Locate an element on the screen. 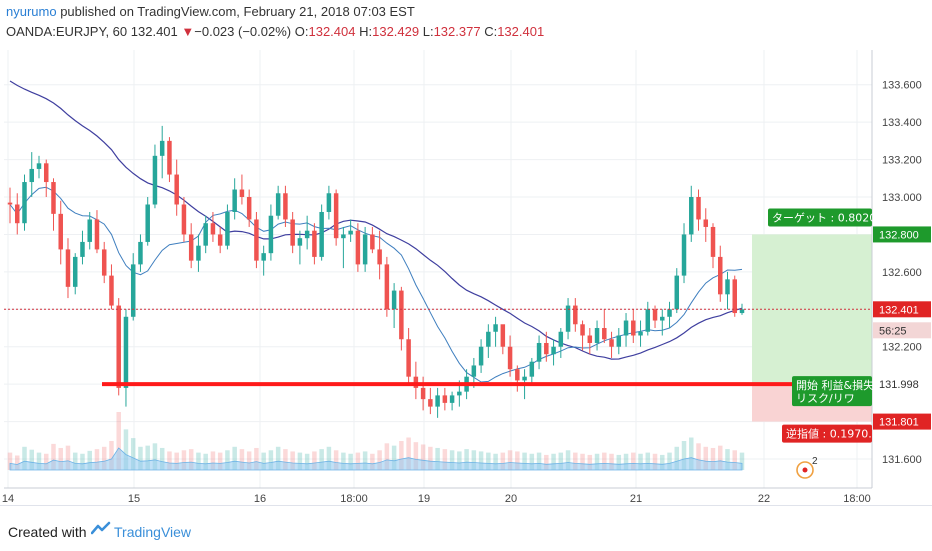 The image size is (932, 551). price-change: −0.023 (−0.02%) is located at coordinates (243, 31).